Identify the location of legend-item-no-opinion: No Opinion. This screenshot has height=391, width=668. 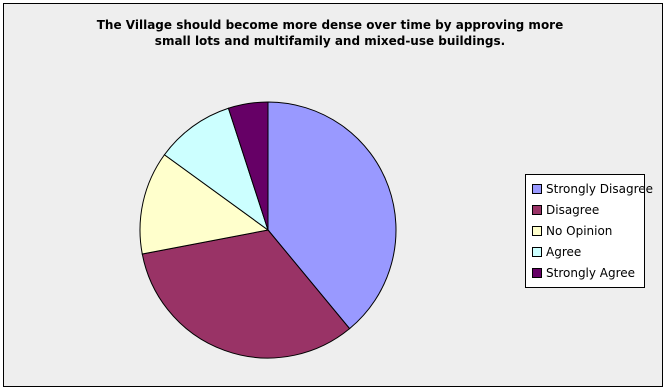
(588, 230).